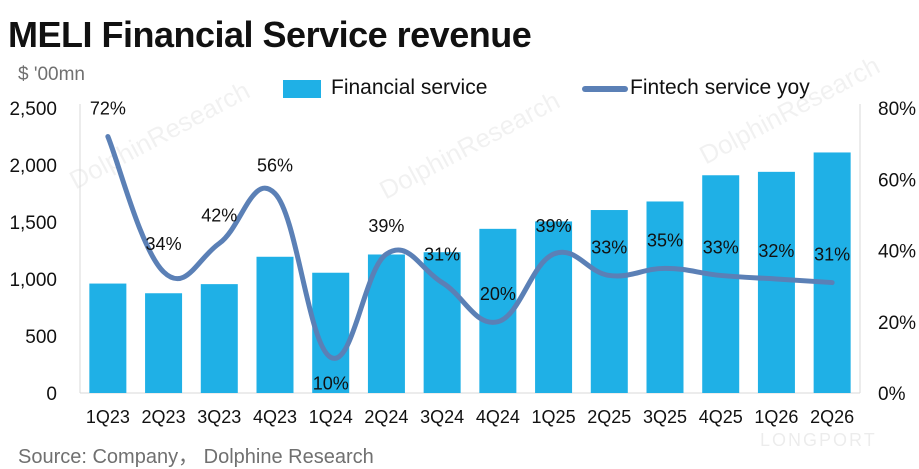 This screenshot has width=919, height=469. What do you see at coordinates (721, 417) in the screenshot?
I see `x-tick-label: 4Q25` at bounding box center [721, 417].